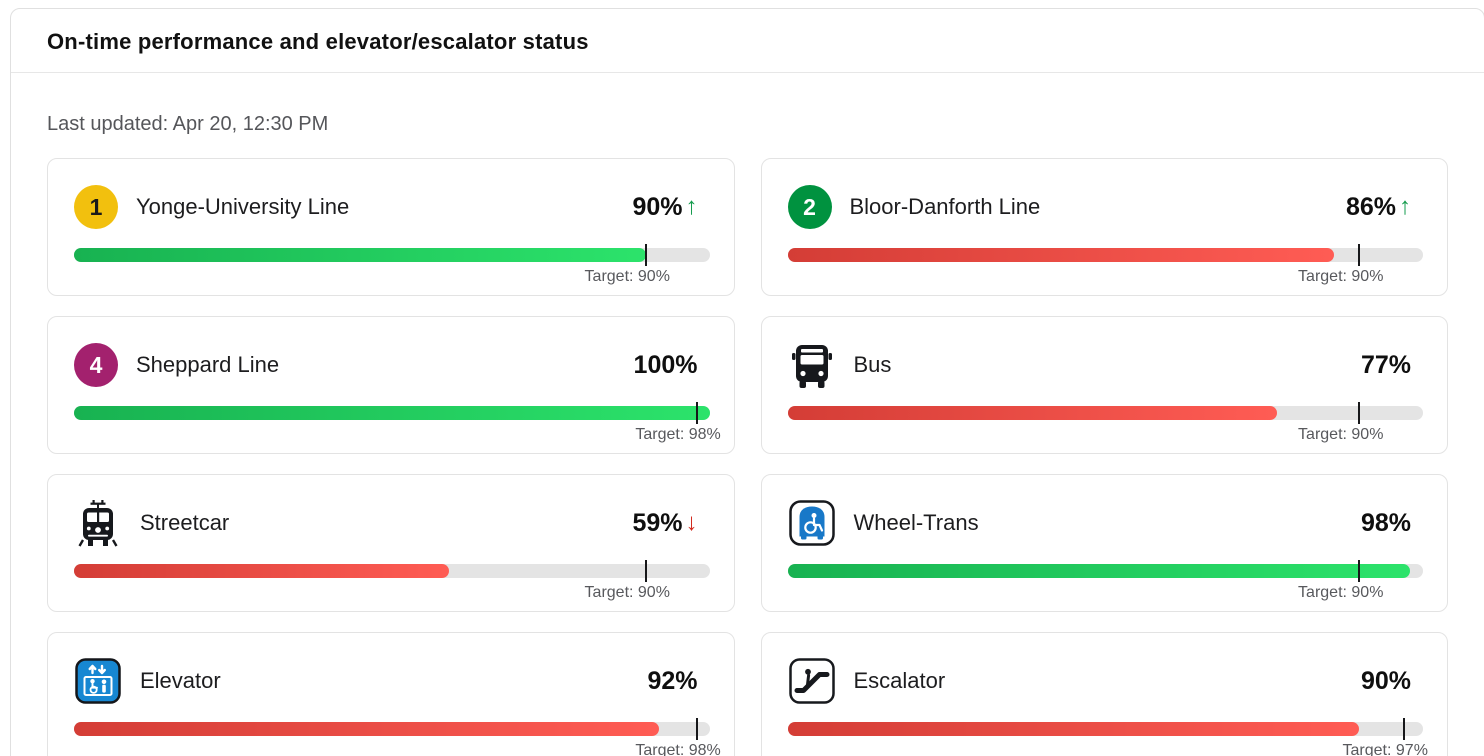 The width and height of the screenshot is (1484, 756). What do you see at coordinates (185, 522) in the screenshot?
I see `card-label: Streetcar` at bounding box center [185, 522].